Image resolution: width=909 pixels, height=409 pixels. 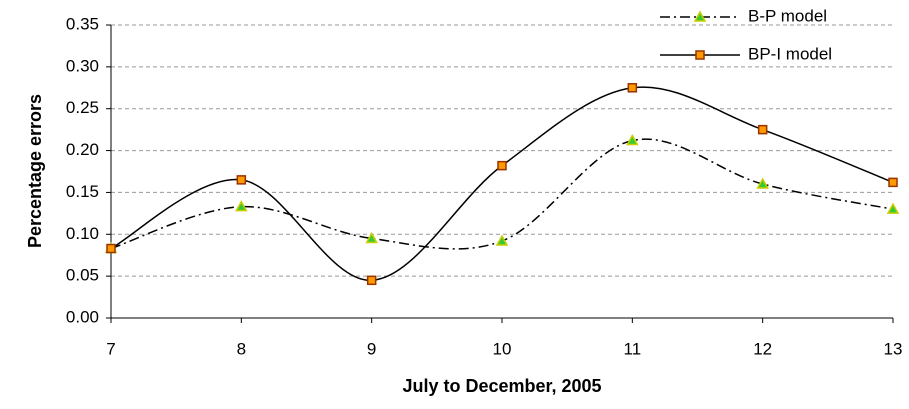 I want to click on x-tick-label: 11, so click(x=633, y=348).